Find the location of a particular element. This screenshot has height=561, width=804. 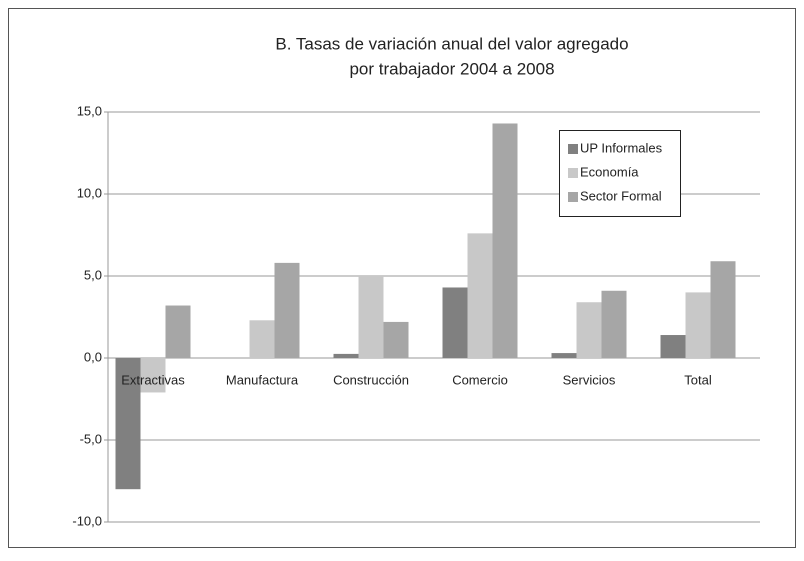

y-tick-label: -10,0 is located at coordinates (87, 520).